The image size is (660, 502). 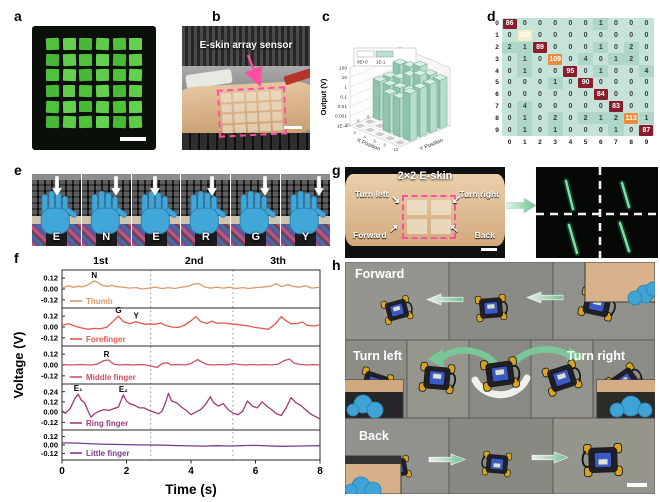 I want to click on z-axis-title: Output (V), so click(x=323, y=96).